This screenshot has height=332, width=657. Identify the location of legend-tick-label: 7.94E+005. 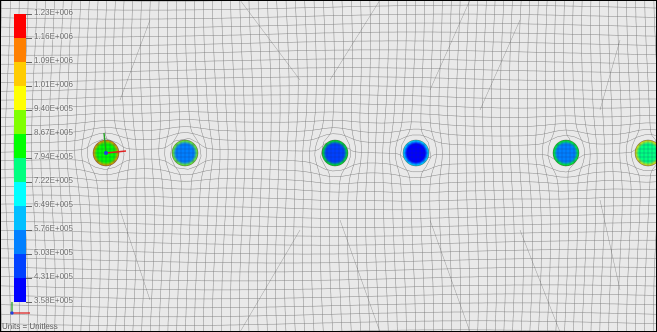
(53, 156).